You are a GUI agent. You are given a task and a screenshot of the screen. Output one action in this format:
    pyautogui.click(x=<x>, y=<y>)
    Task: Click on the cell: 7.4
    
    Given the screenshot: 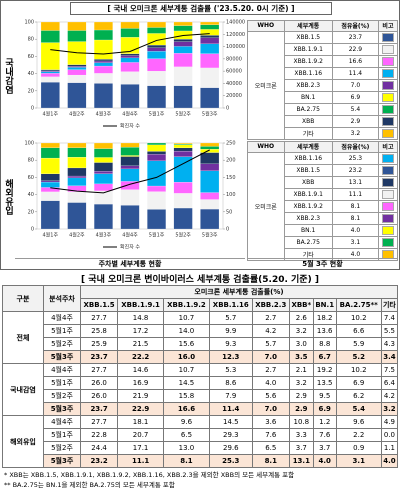 What is the action you would take?
    pyautogui.click(x=389, y=318)
    